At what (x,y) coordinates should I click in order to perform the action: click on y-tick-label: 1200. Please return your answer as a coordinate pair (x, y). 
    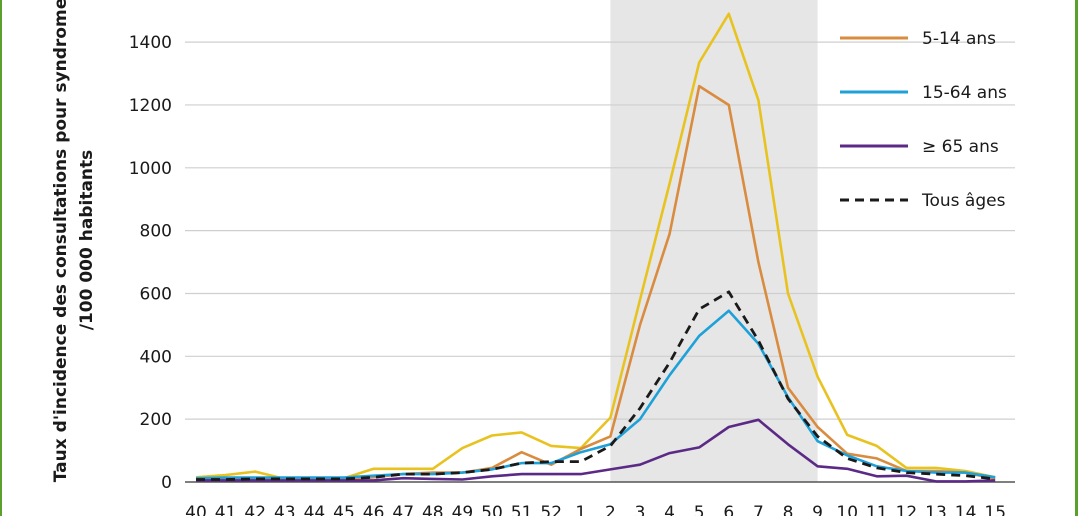
    Looking at the image, I should click on (150, 106).